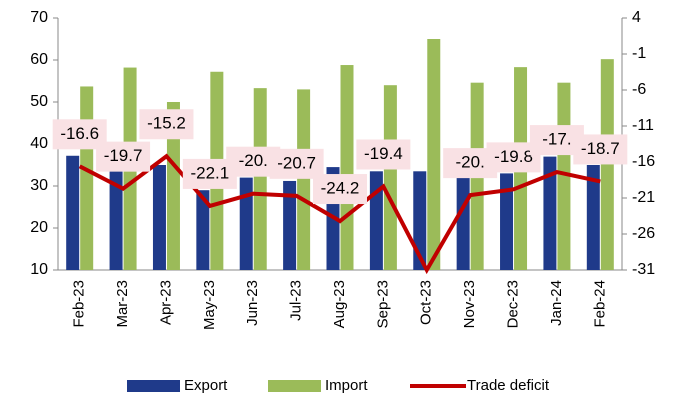 This screenshot has height=401, width=695. I want to click on x-tick-label: Oct-23, so click(426, 302).